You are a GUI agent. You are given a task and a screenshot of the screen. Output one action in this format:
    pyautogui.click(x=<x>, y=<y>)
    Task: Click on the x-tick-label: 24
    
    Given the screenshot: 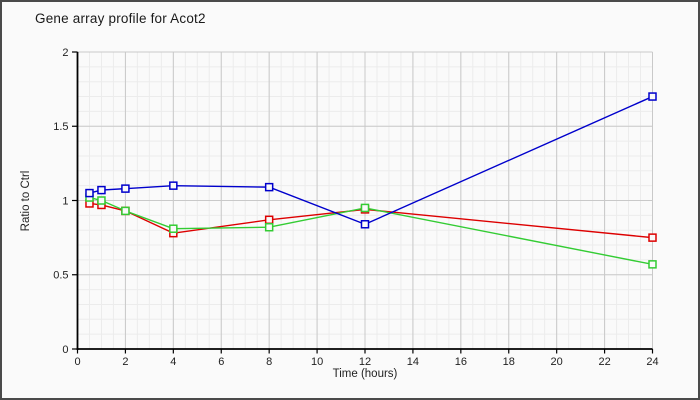 What is the action you would take?
    pyautogui.click(x=652, y=362)
    